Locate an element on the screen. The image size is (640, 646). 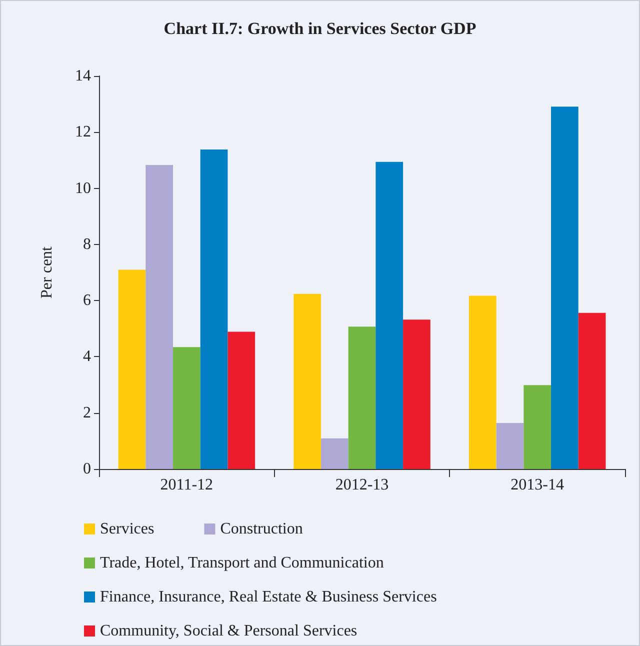
y-axis-title: Per cent is located at coordinates (47, 272).